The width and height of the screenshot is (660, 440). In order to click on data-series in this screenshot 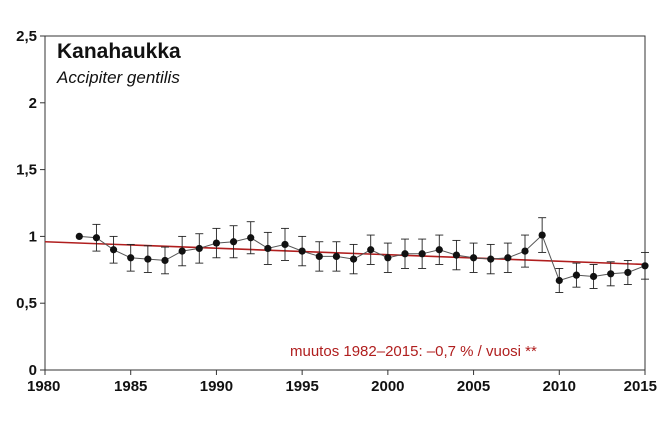, I will do `click(362, 258)`.